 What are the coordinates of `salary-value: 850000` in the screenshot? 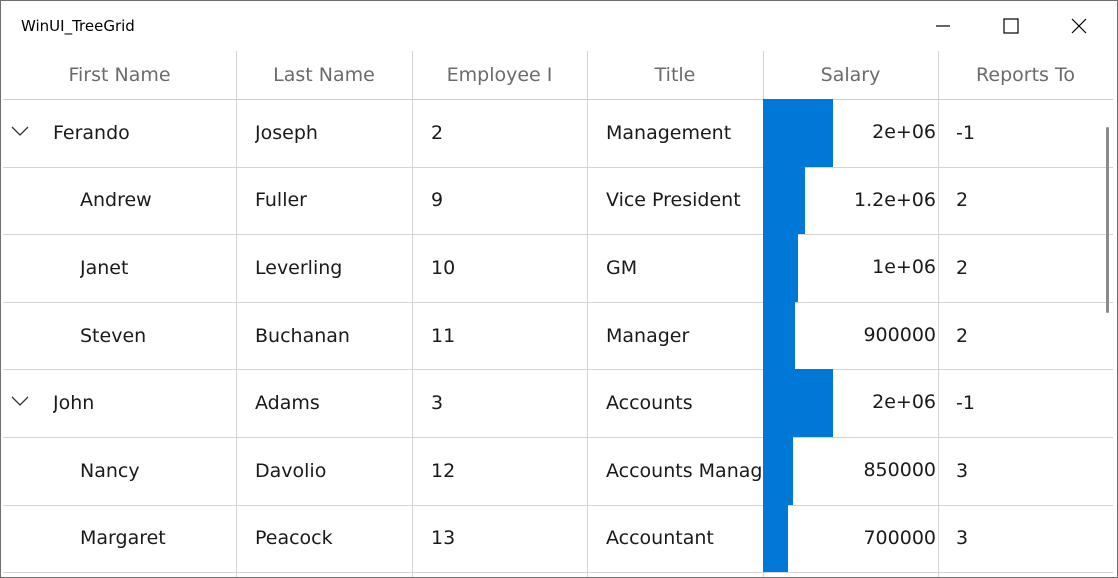 It's located at (899, 470).